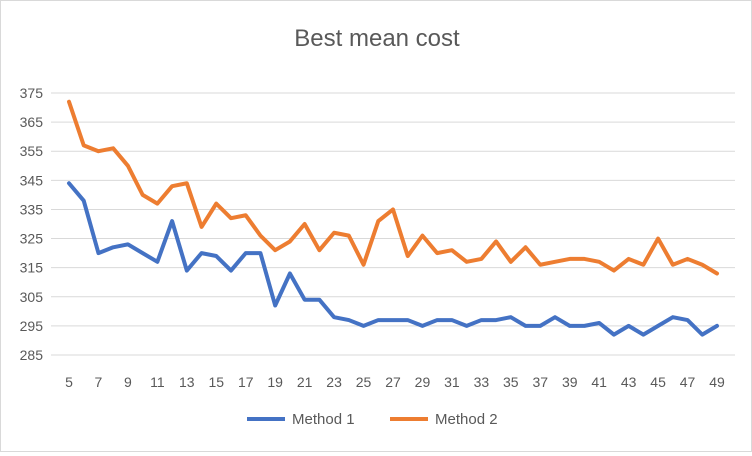 The image size is (752, 456). I want to click on x-tick-label: 31, so click(452, 382).